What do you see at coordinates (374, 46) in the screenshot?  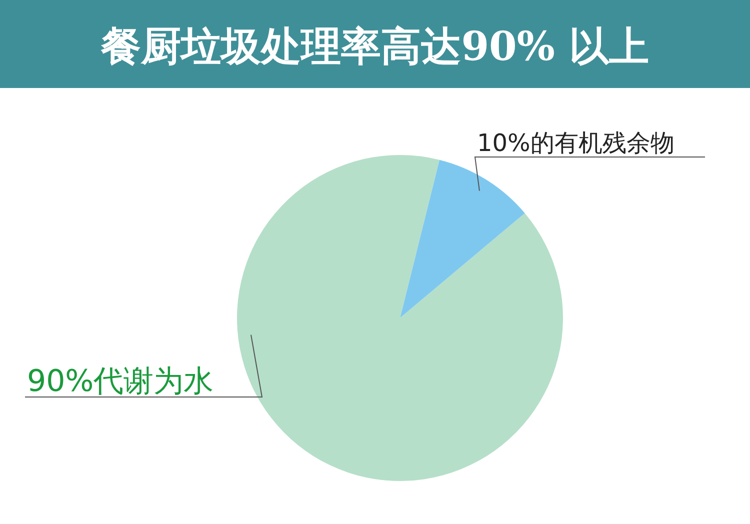 I see `chart-title: 餐厨垃圾处理率高达90% 以上` at bounding box center [374, 46].